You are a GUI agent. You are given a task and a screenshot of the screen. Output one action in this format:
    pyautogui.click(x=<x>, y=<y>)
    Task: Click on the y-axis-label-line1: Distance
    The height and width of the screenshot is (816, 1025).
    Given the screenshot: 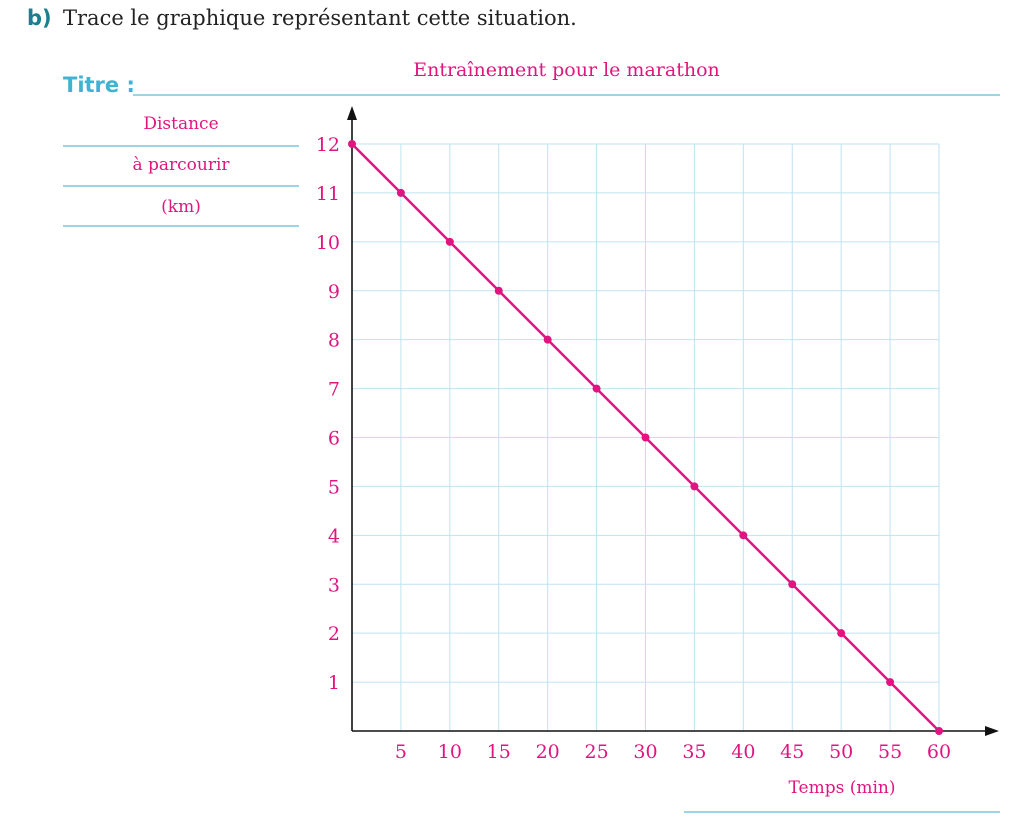 What is the action you would take?
    pyautogui.click(x=181, y=124)
    